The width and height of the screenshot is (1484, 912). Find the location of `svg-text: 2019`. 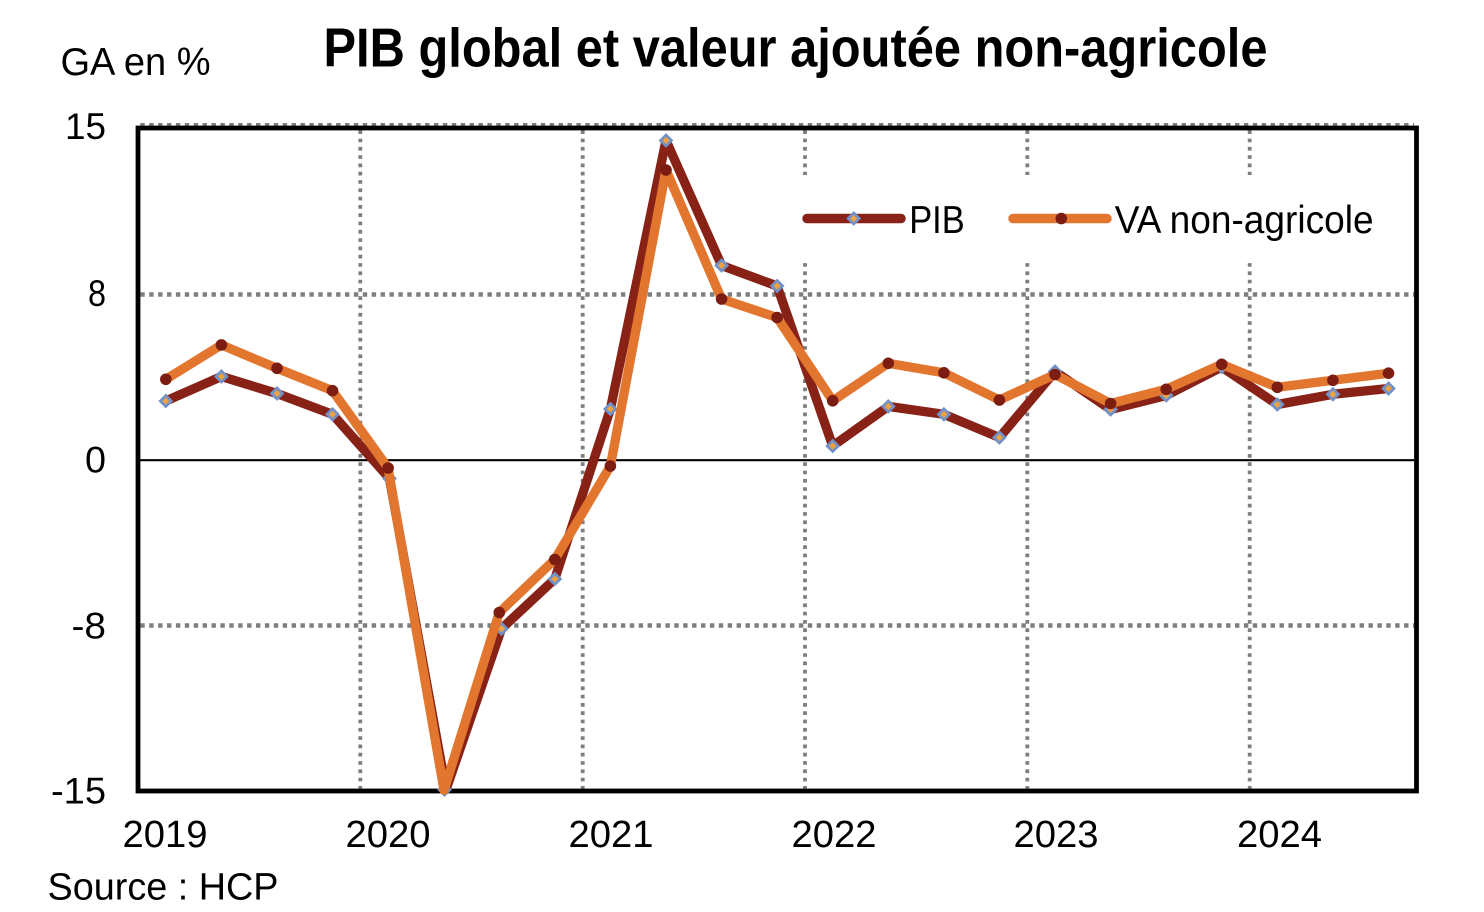

svg-text: 2019 is located at coordinates (165, 834).